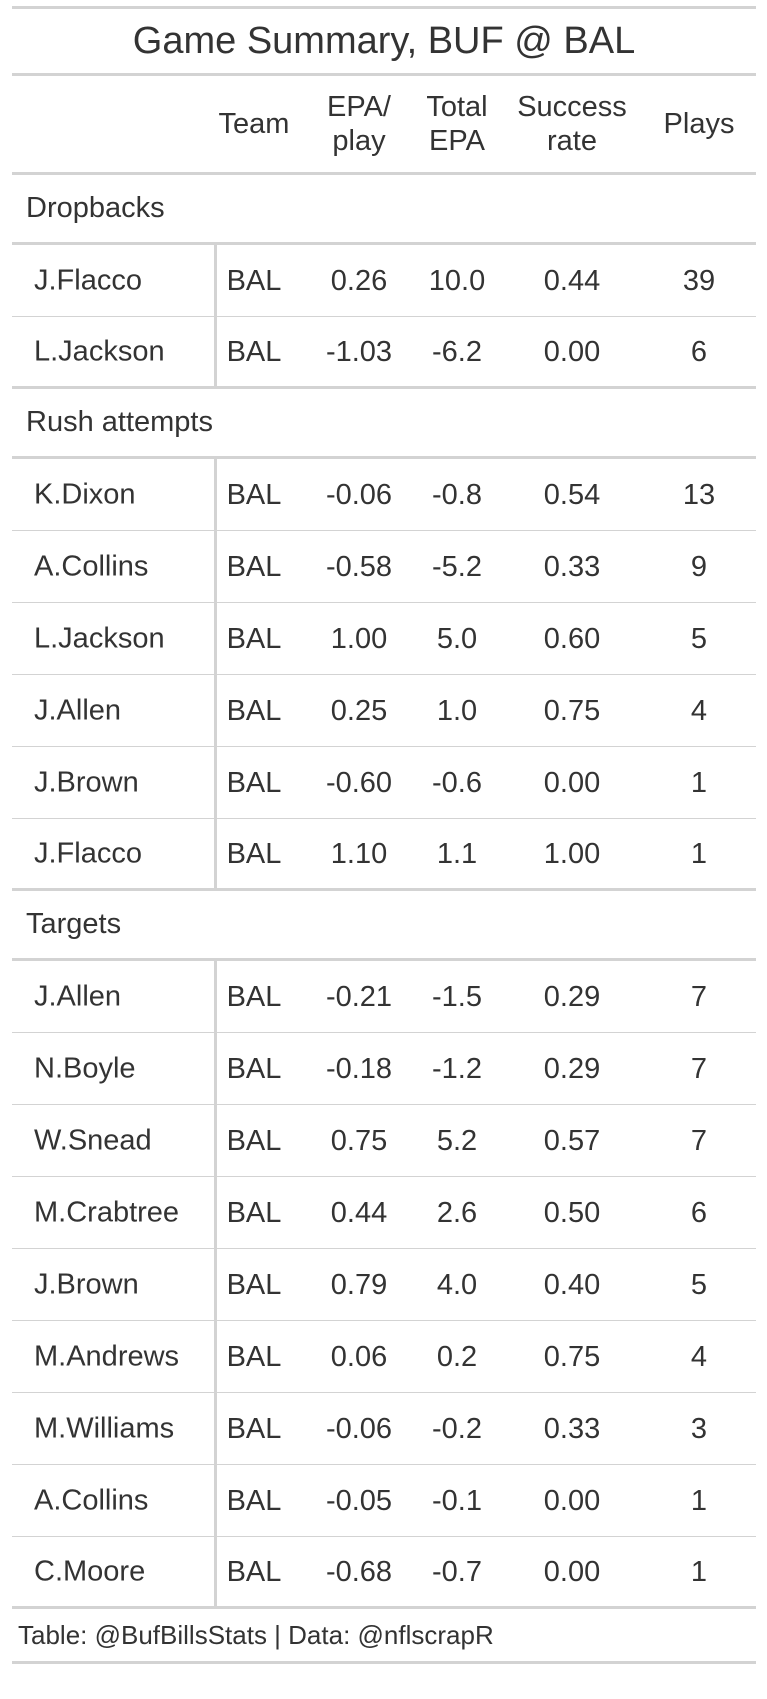  I want to click on table-row: J.Allen BAL -0.21 -1.5 0.29 7, so click(384, 997).